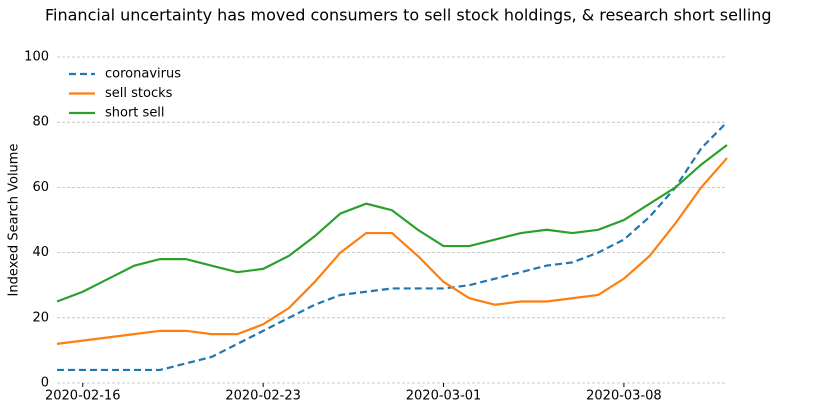 The image size is (823, 410). What do you see at coordinates (624, 396) in the screenshot?
I see `x-tick-label: 2020-03-08` at bounding box center [624, 396].